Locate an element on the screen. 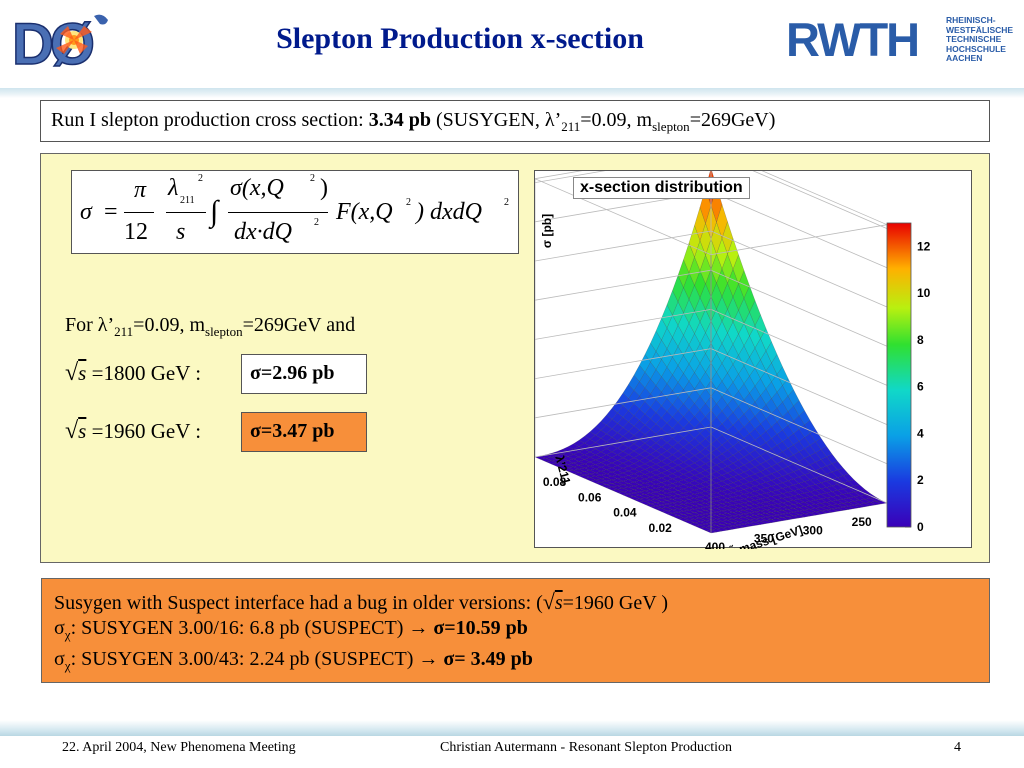 The height and width of the screenshot is (768, 1024). mass-tick-label: 300 is located at coordinates (813, 530).